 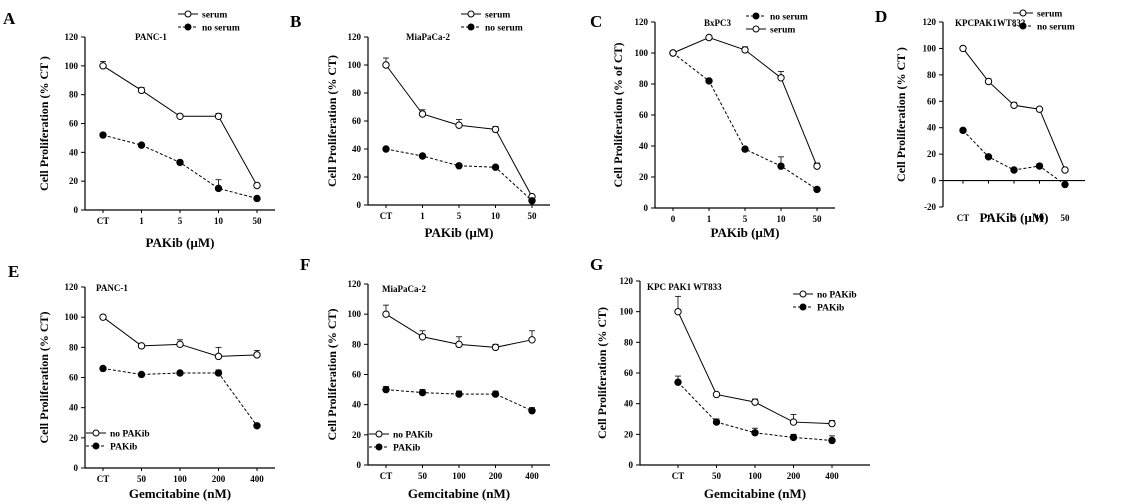 What do you see at coordinates (990, 23) in the screenshot?
I see `chart-title: KPCPAK1WT833` at bounding box center [990, 23].